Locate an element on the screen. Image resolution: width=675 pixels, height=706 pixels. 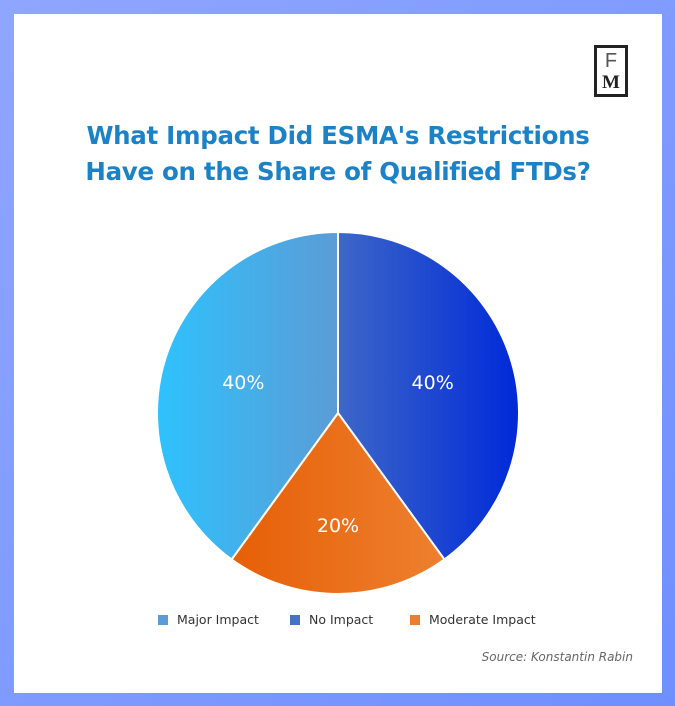
legend-item-no-impact: No Impact is located at coordinates (331, 619).